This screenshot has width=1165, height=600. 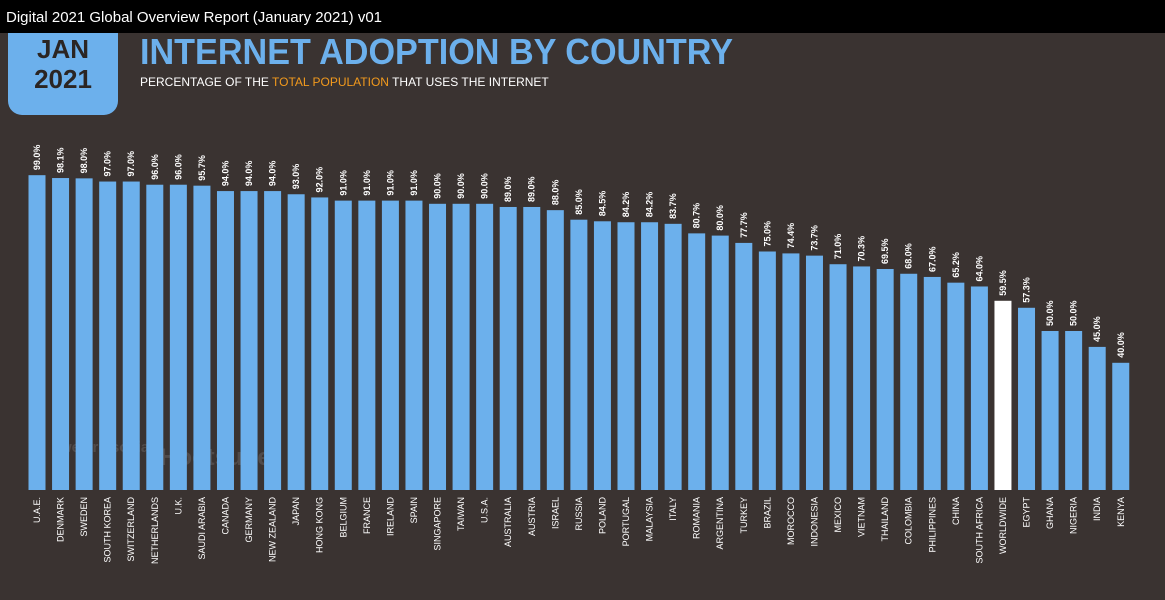 What do you see at coordinates (225, 516) in the screenshot?
I see `x-tick-label: CANADA` at bounding box center [225, 516].